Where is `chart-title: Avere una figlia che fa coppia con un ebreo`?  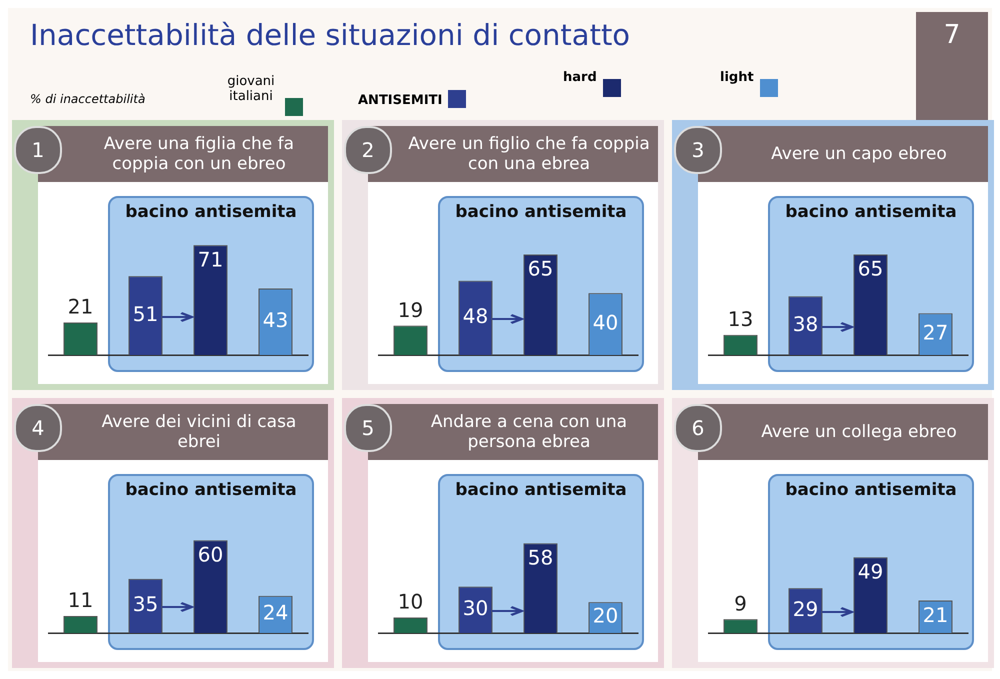
chart-title: Avere una figlia che fa coppia con un ebreo is located at coordinates (199, 154).